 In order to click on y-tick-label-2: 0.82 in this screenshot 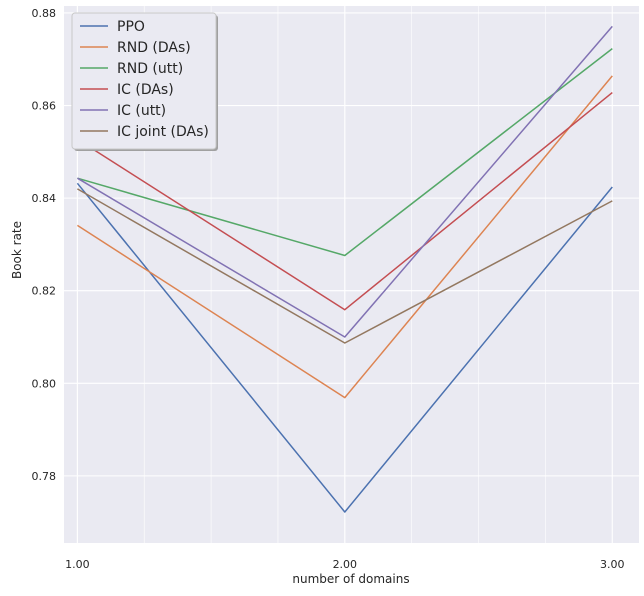, I will do `click(44, 291)`.